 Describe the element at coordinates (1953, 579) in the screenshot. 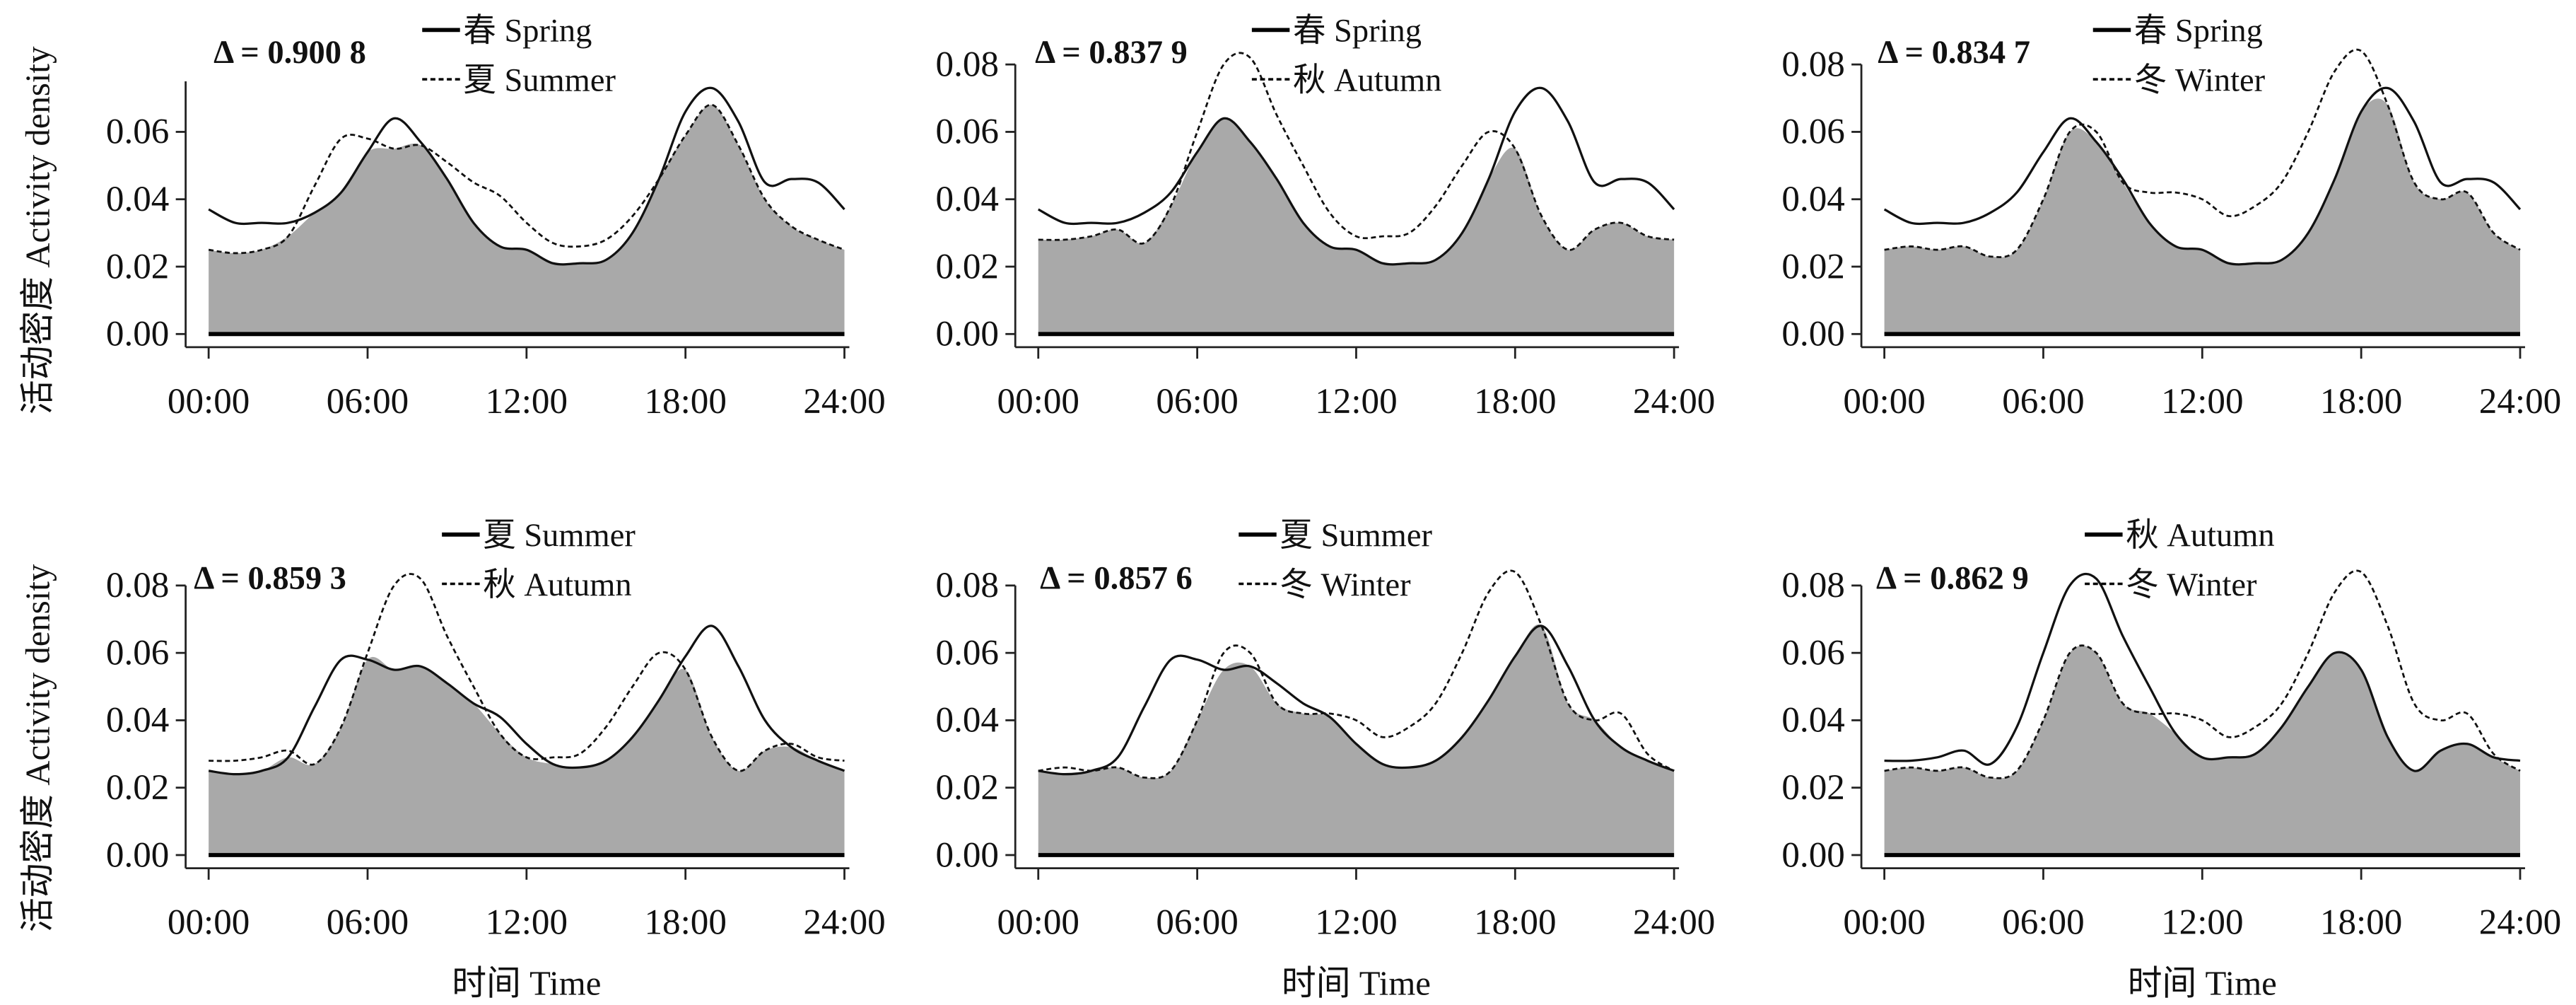

I see `delta-label: Δ = 0.862 9` at that location.